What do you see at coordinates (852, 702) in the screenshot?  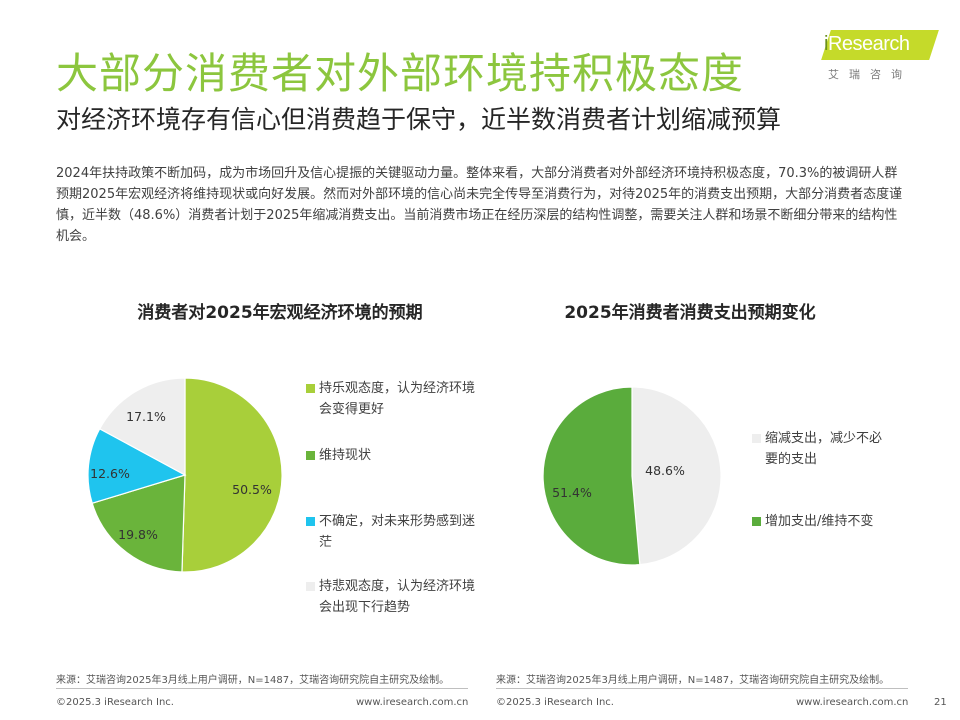 I see `footer-url-right: www.iresearch.com.cn` at bounding box center [852, 702].